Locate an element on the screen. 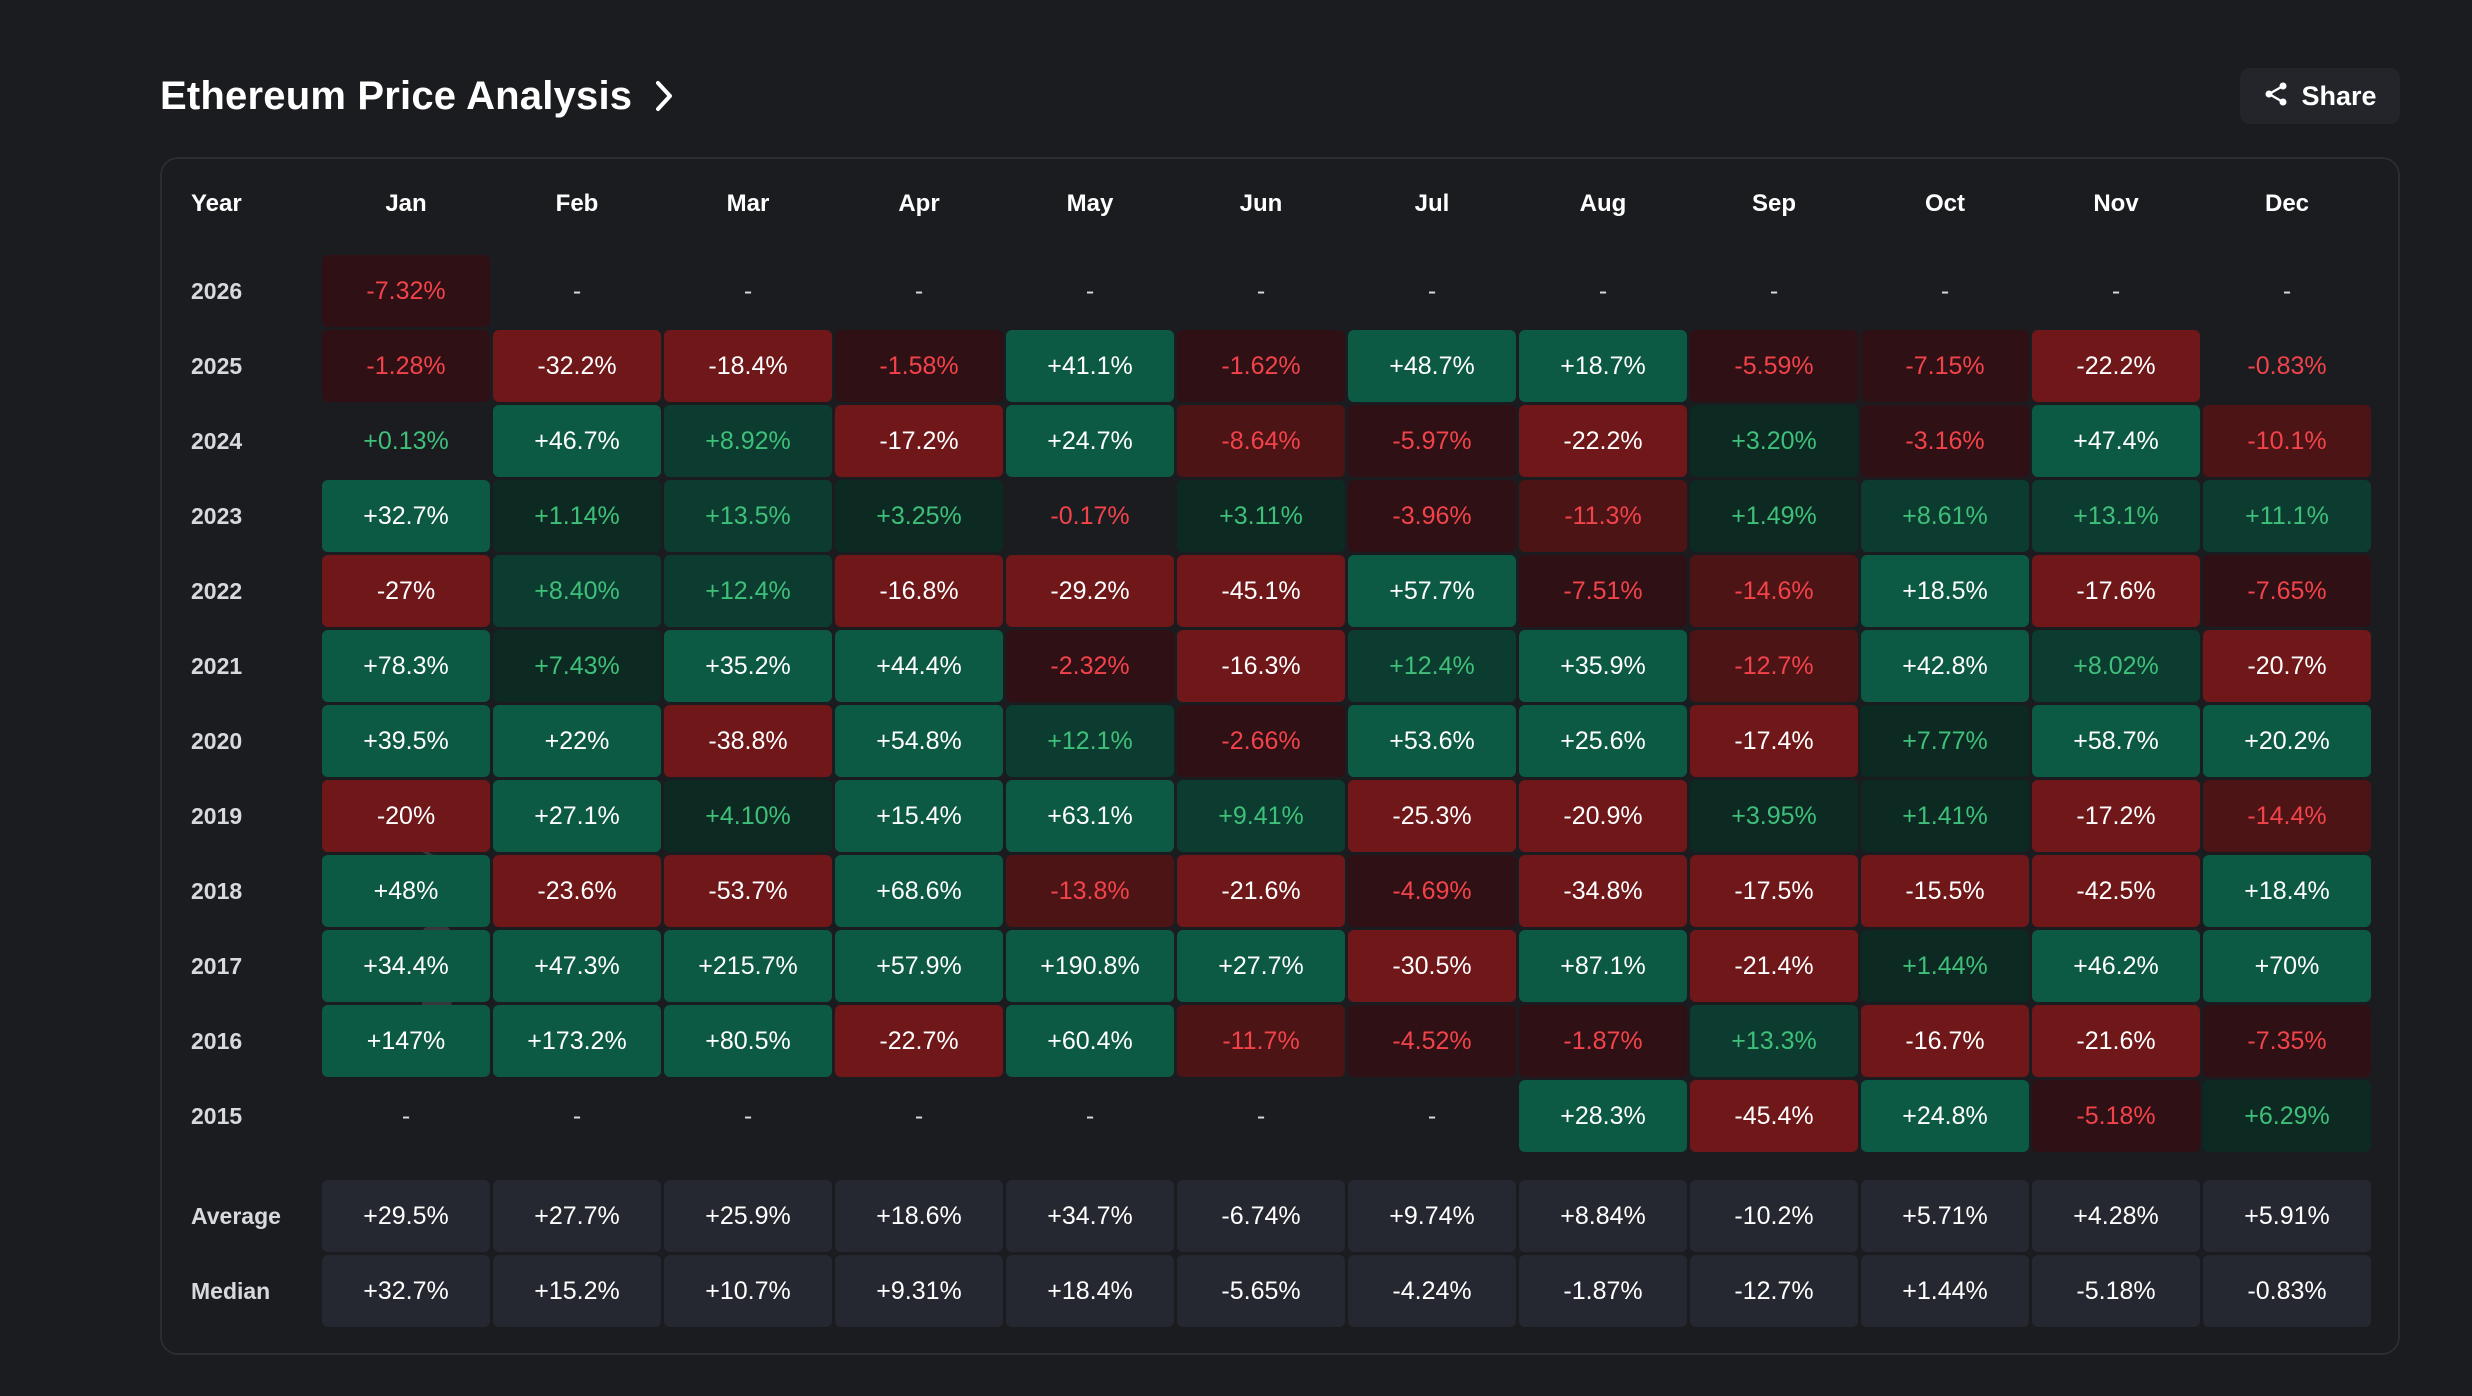  return-cell: +11.1% is located at coordinates (2287, 516).